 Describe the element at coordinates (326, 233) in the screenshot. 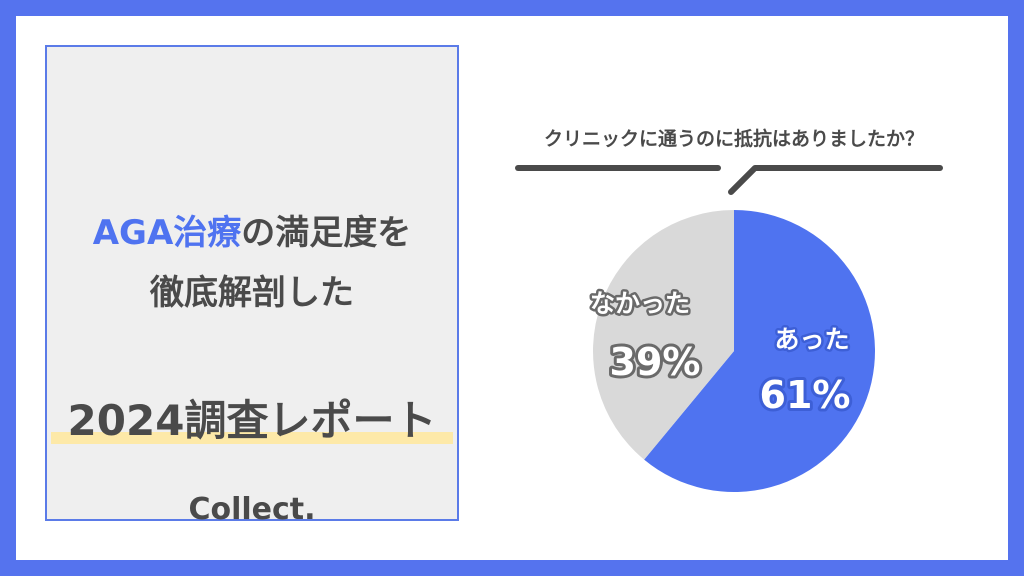

I see `headline-rest: の満足度を` at that location.